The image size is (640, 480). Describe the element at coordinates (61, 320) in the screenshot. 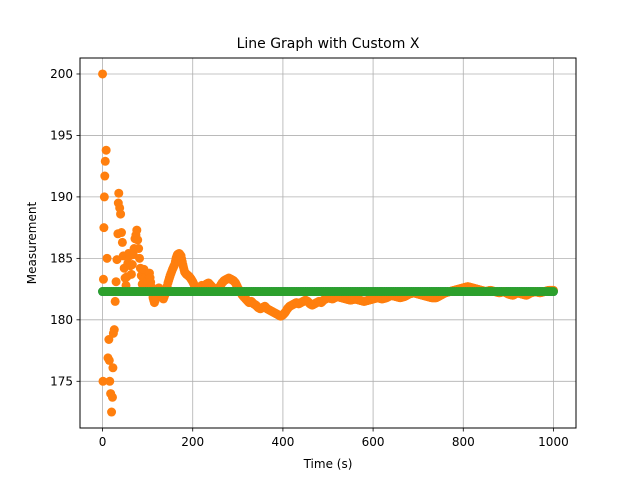

I see `y-tick-label: 180` at that location.